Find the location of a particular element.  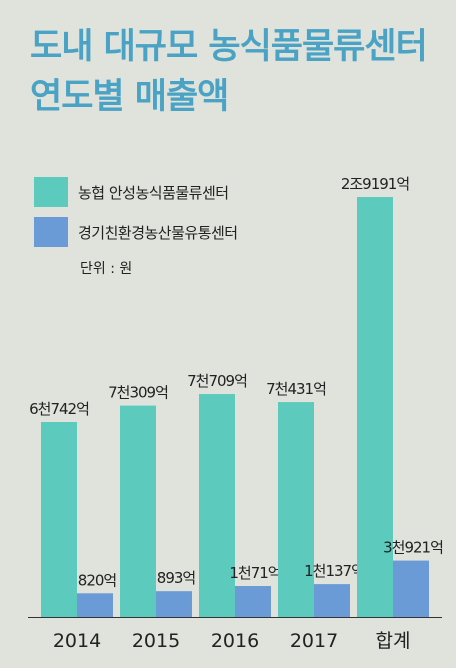

data-label-series2-2: 1천71억 is located at coordinates (254, 573).